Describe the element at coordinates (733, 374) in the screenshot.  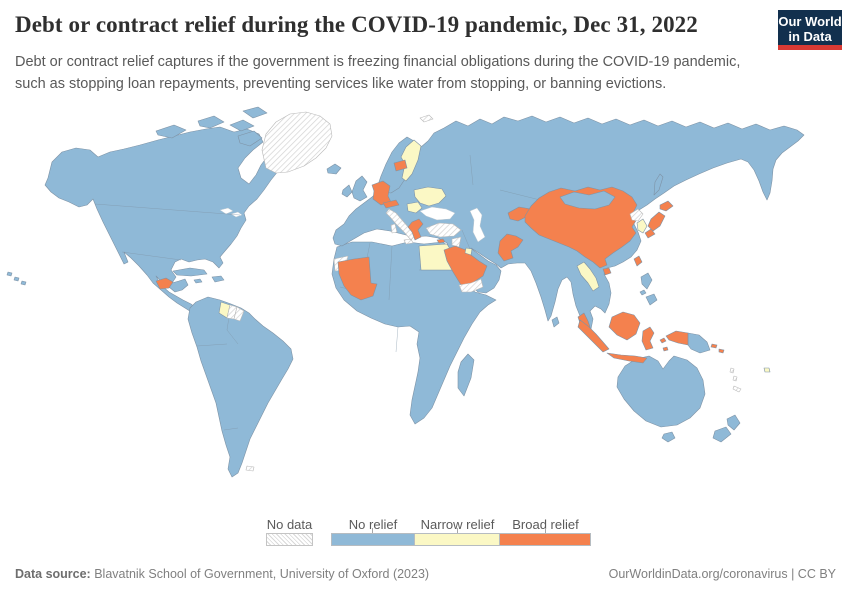
I see `map-region-vanuatu` at that location.